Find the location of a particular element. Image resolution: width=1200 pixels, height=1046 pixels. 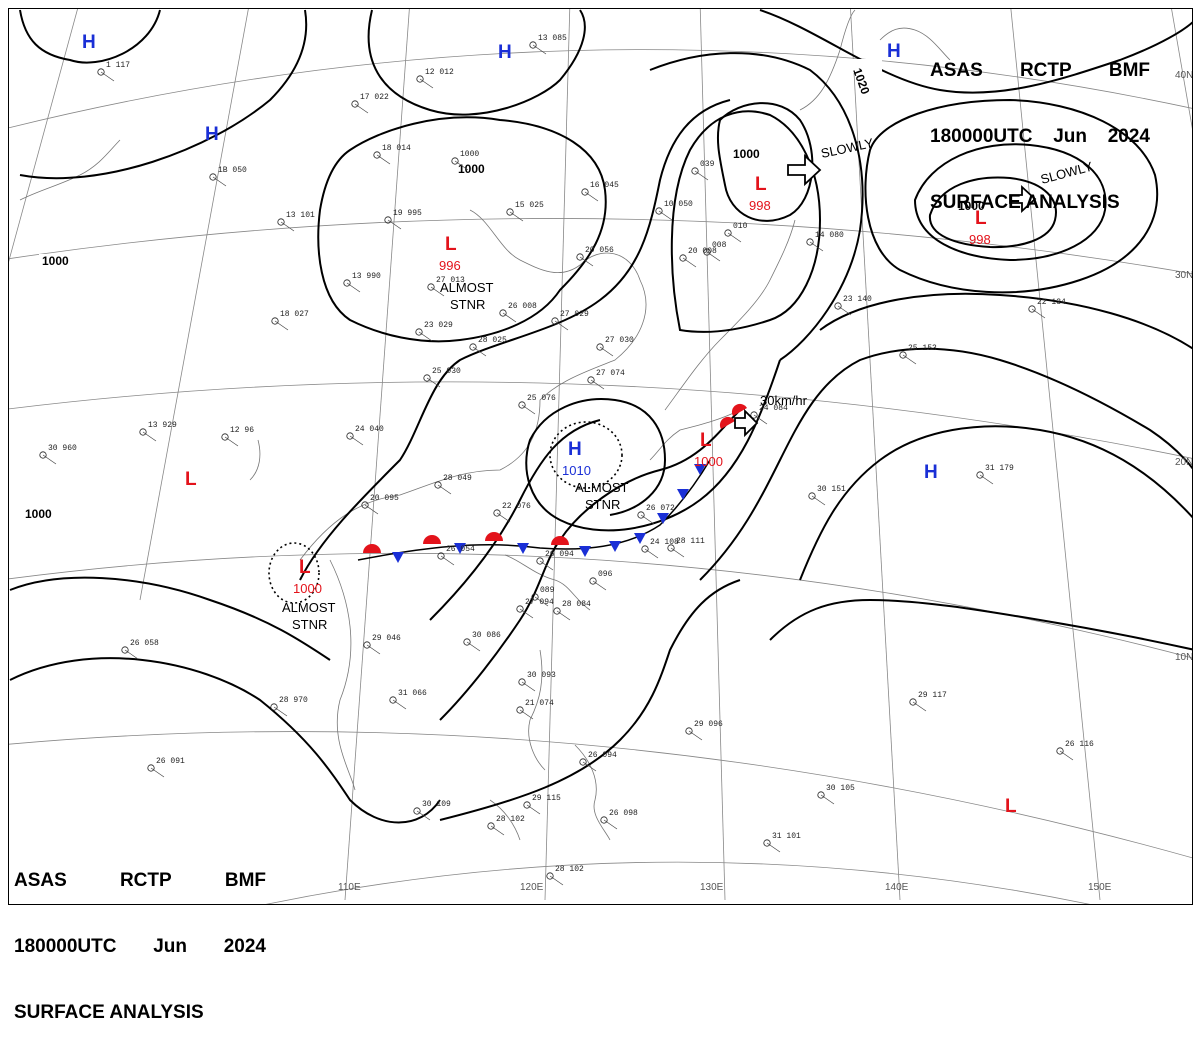

station-plot: 21 074 is located at coordinates (535, 709).